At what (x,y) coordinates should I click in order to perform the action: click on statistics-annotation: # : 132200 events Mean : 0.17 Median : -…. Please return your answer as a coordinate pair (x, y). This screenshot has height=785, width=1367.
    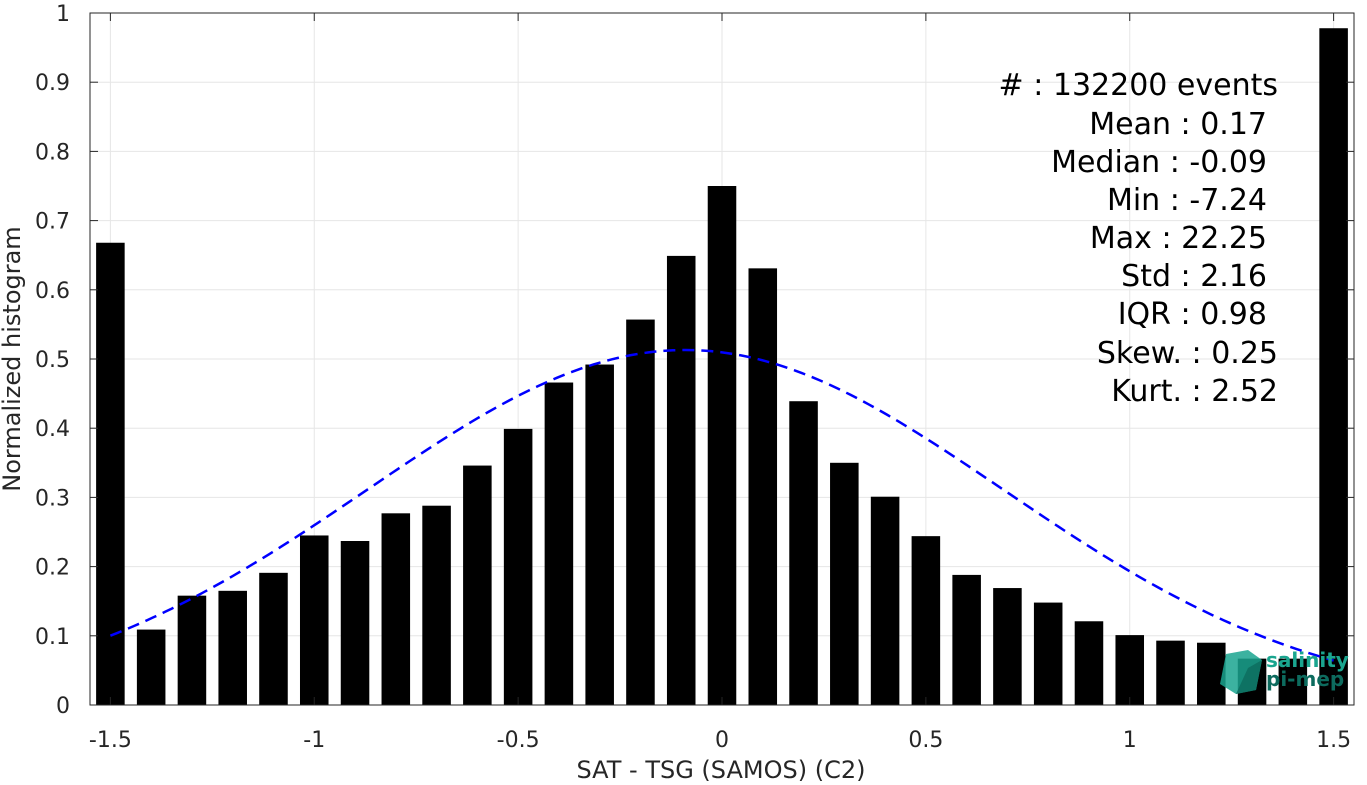
    Looking at the image, I should click on (1138, 238).